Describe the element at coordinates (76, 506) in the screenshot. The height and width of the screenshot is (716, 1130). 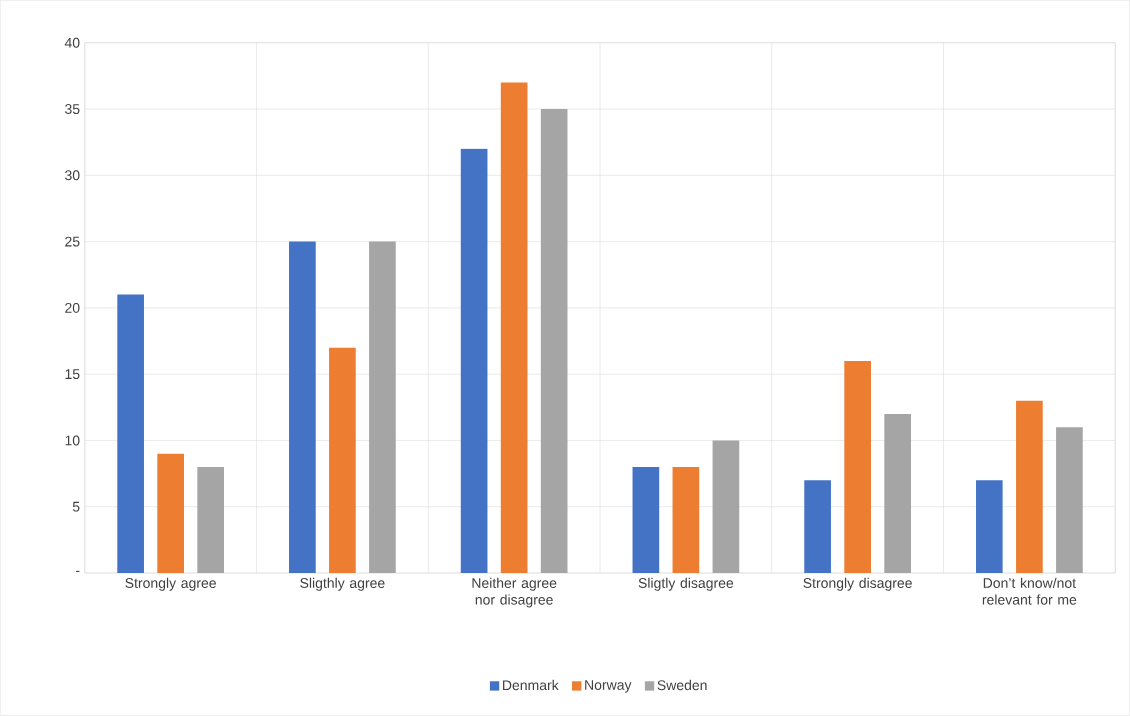
I see `y-tick-label: 5` at that location.